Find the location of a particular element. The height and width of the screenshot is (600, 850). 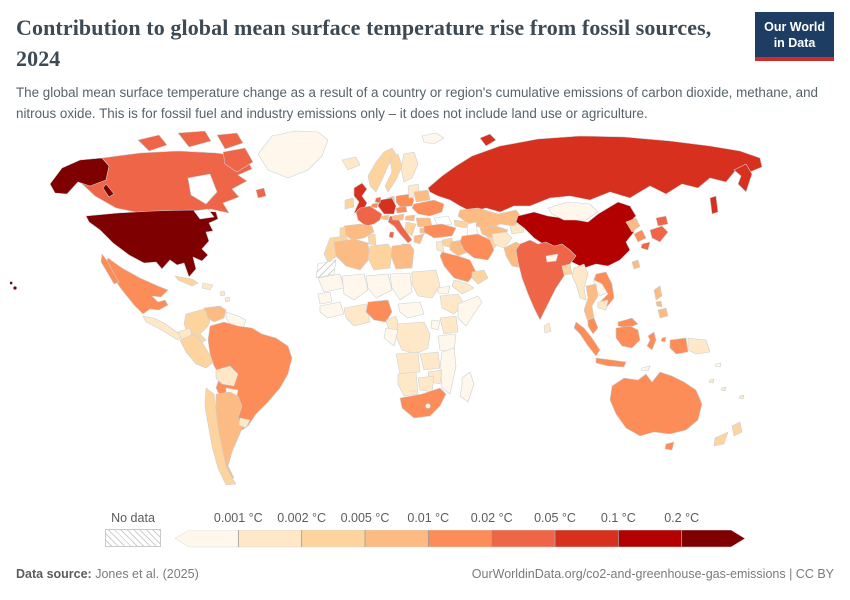

country-bolivia is located at coordinates (227, 376).